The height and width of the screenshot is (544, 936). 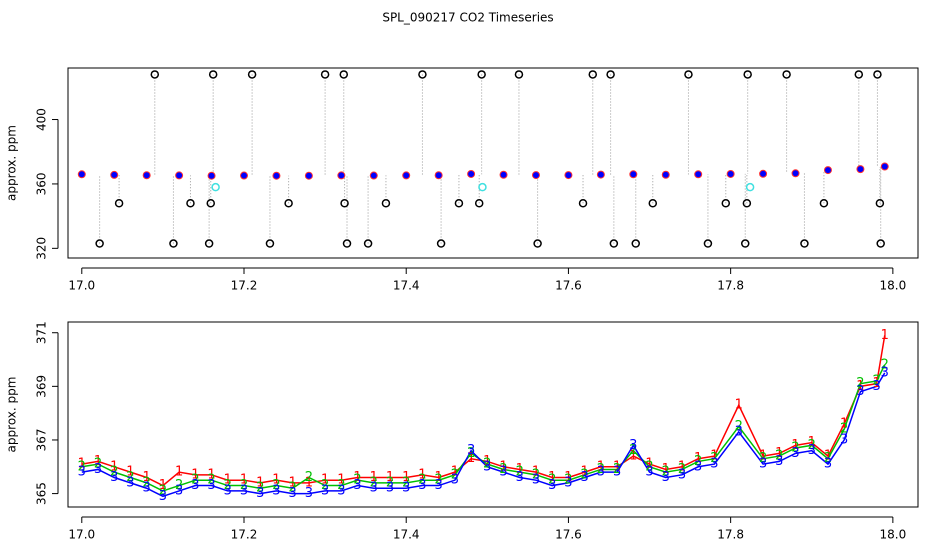 I want to click on x-tick-label: 17.2, so click(x=244, y=534).